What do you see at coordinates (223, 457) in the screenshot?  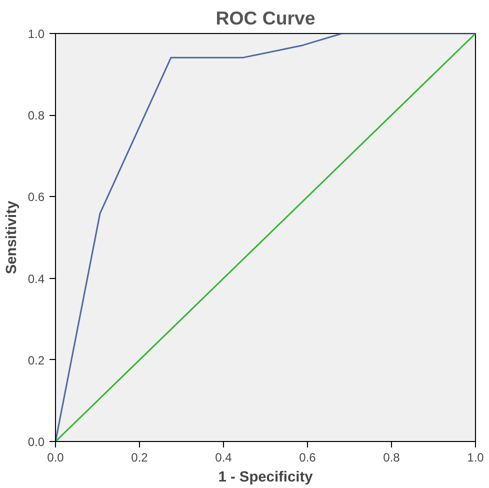 I see `x-tick-label: 0.4` at bounding box center [223, 457].